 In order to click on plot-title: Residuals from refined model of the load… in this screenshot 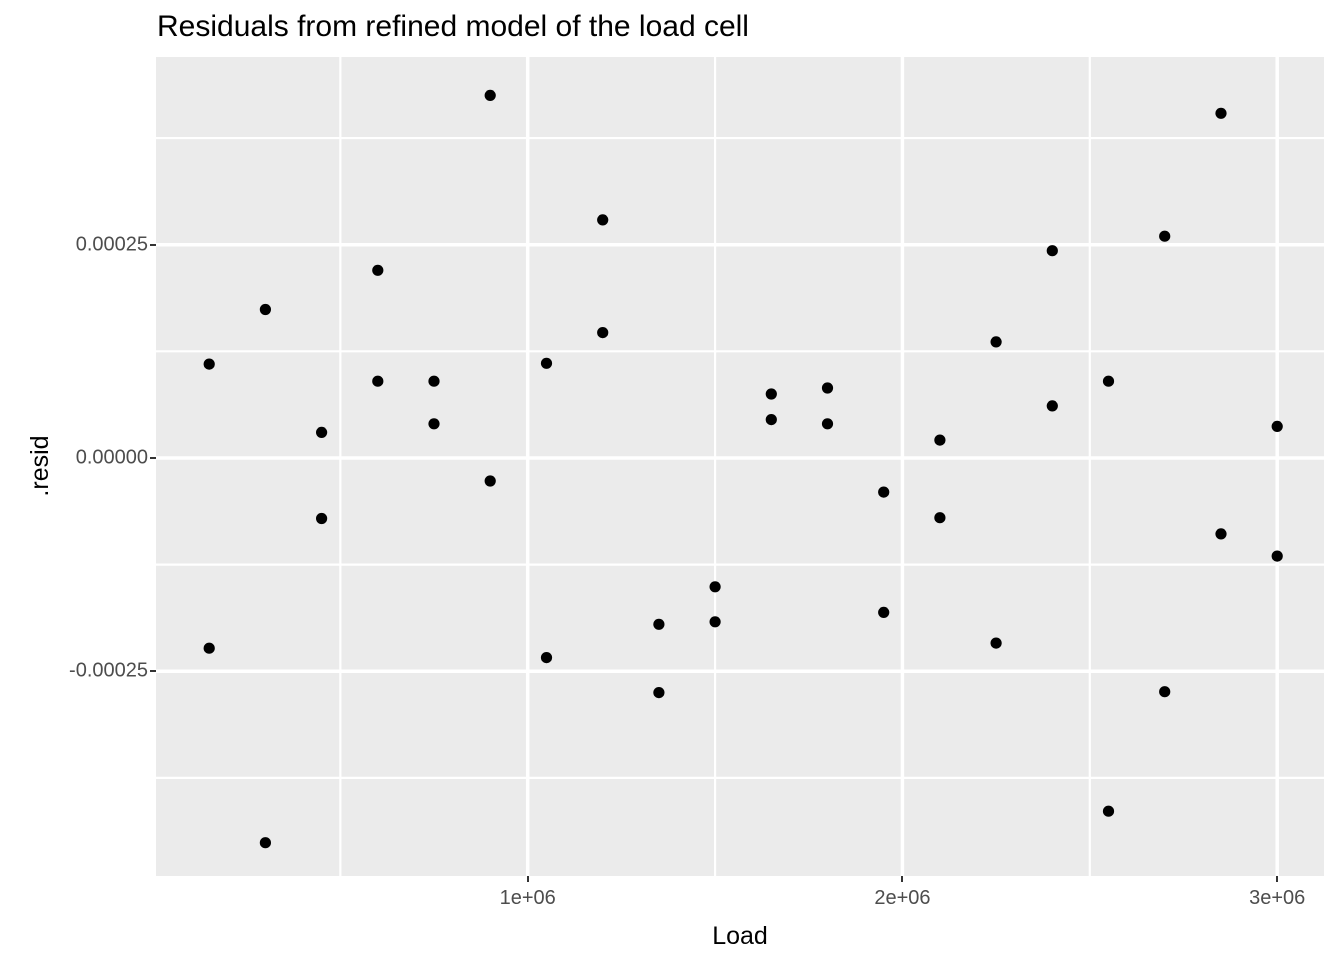, I will do `click(453, 26)`.